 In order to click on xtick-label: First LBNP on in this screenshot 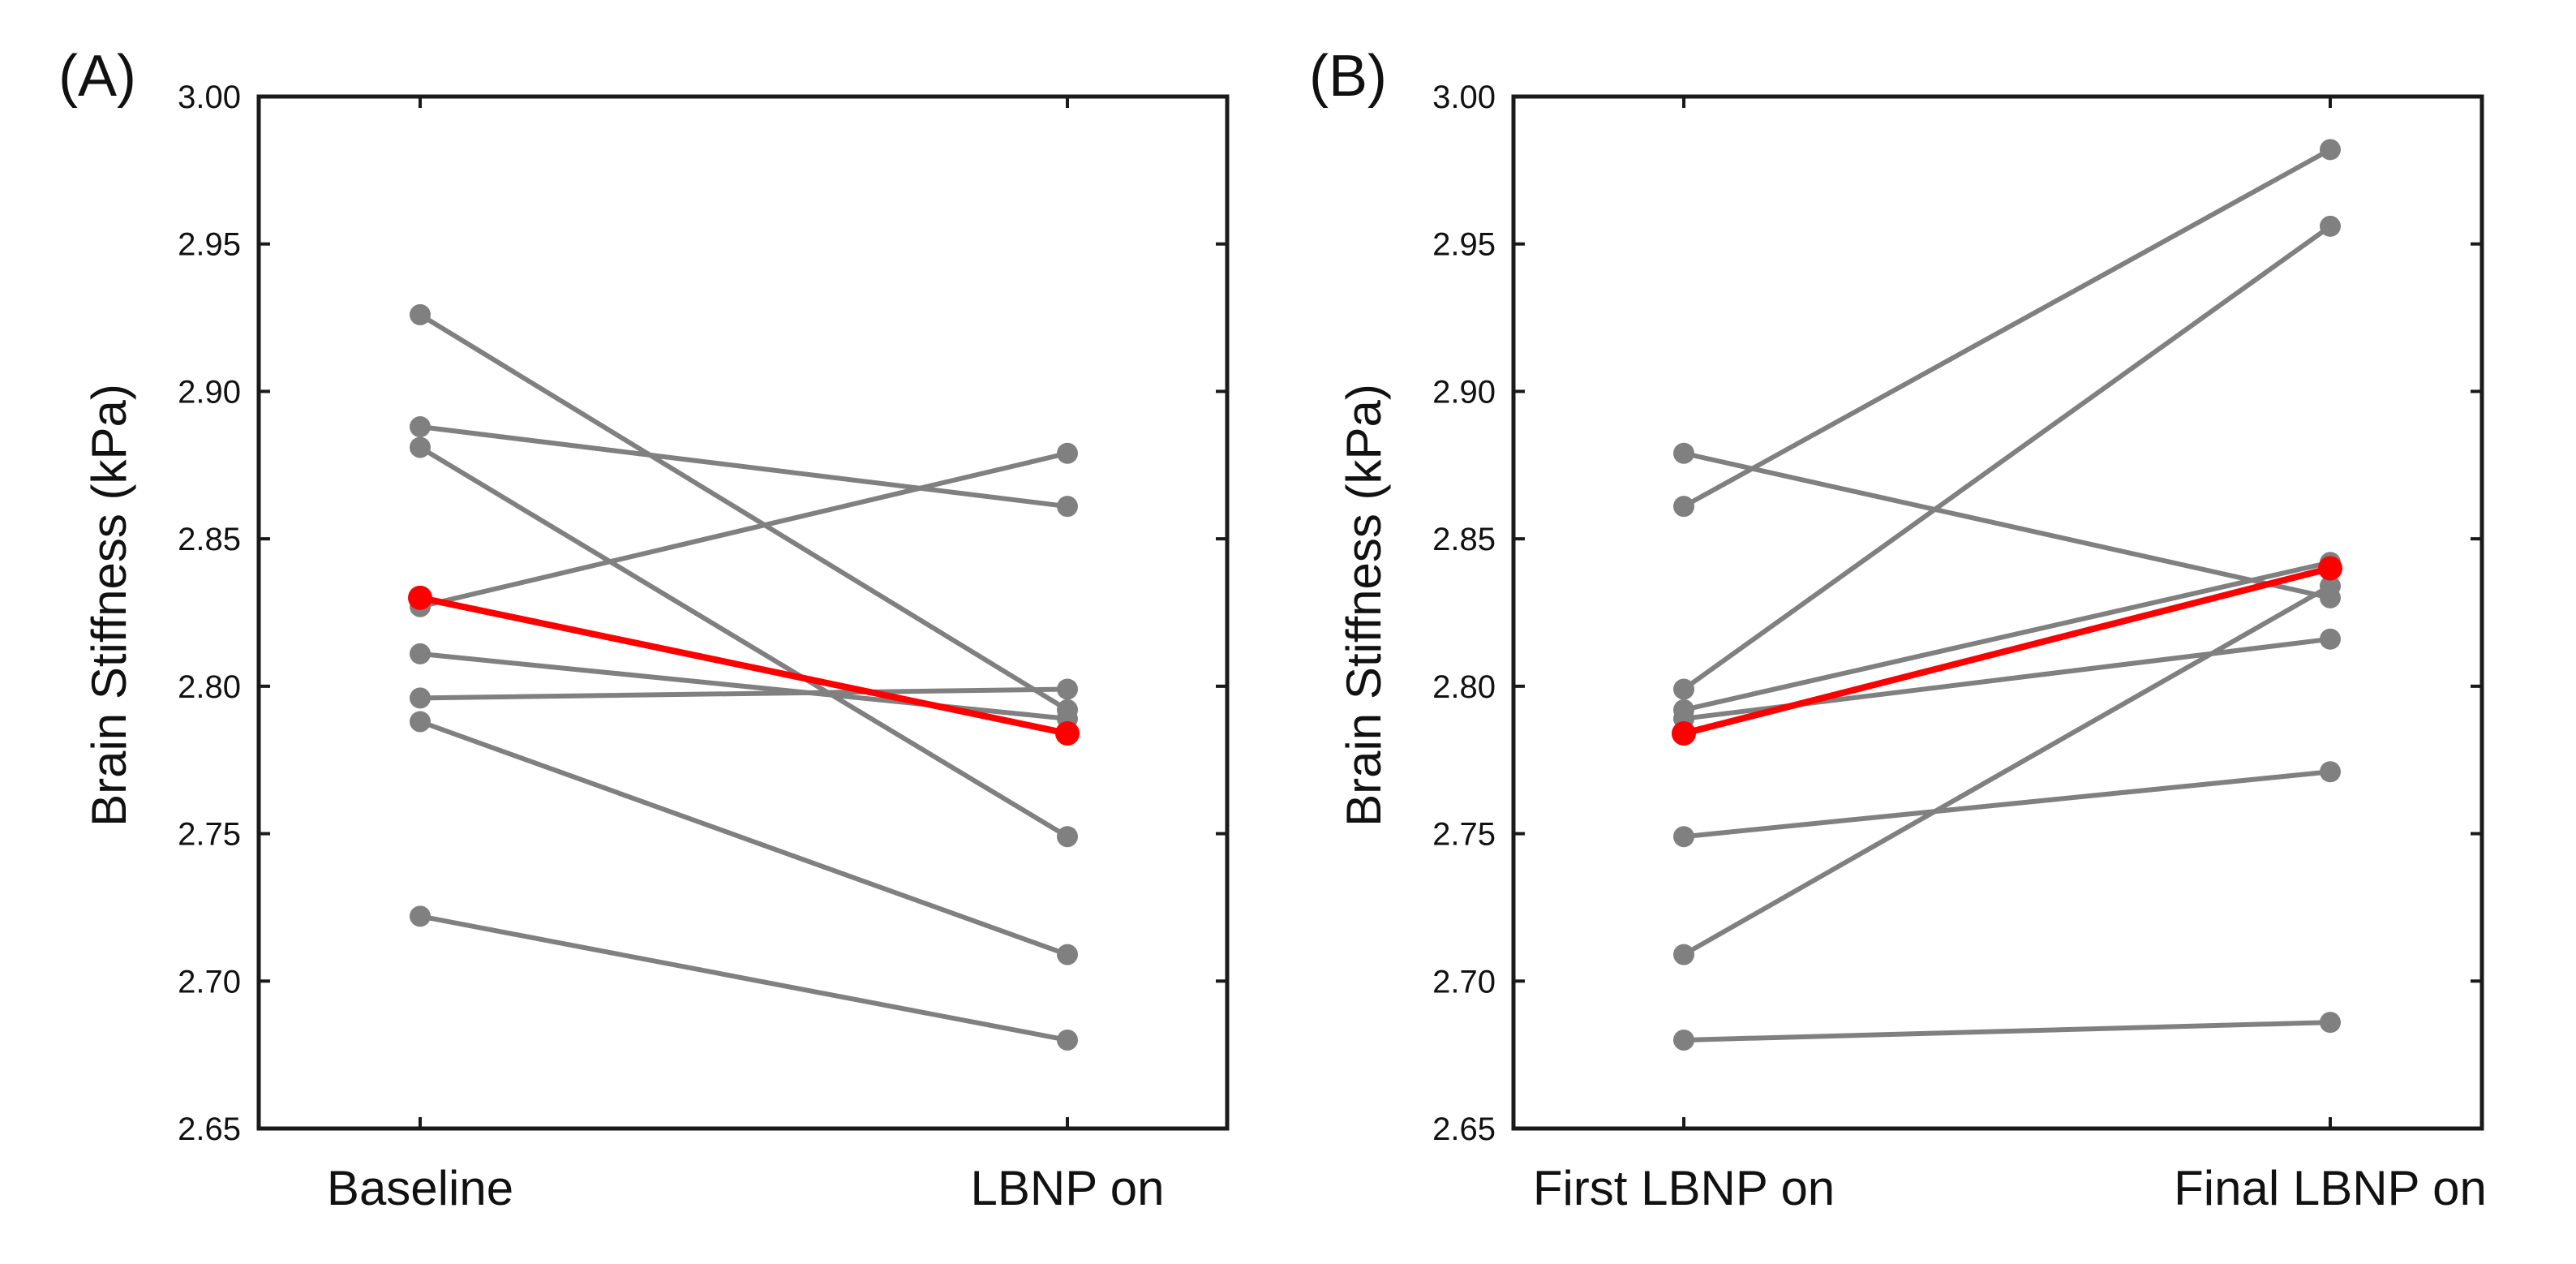, I will do `click(1684, 1188)`.